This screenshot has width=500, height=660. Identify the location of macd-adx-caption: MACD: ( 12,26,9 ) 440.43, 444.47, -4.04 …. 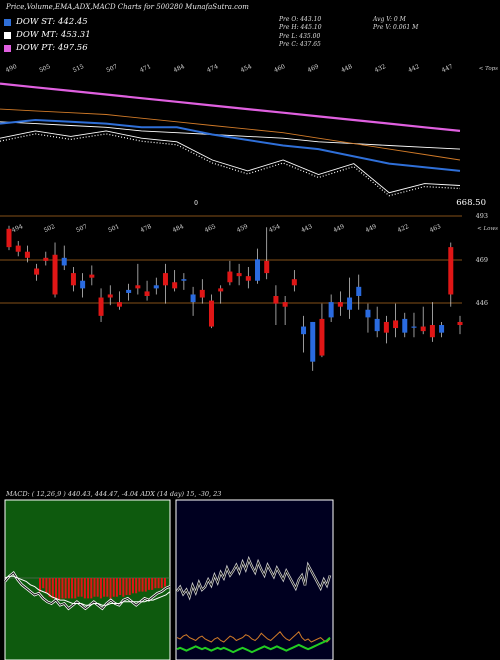
(114, 494).